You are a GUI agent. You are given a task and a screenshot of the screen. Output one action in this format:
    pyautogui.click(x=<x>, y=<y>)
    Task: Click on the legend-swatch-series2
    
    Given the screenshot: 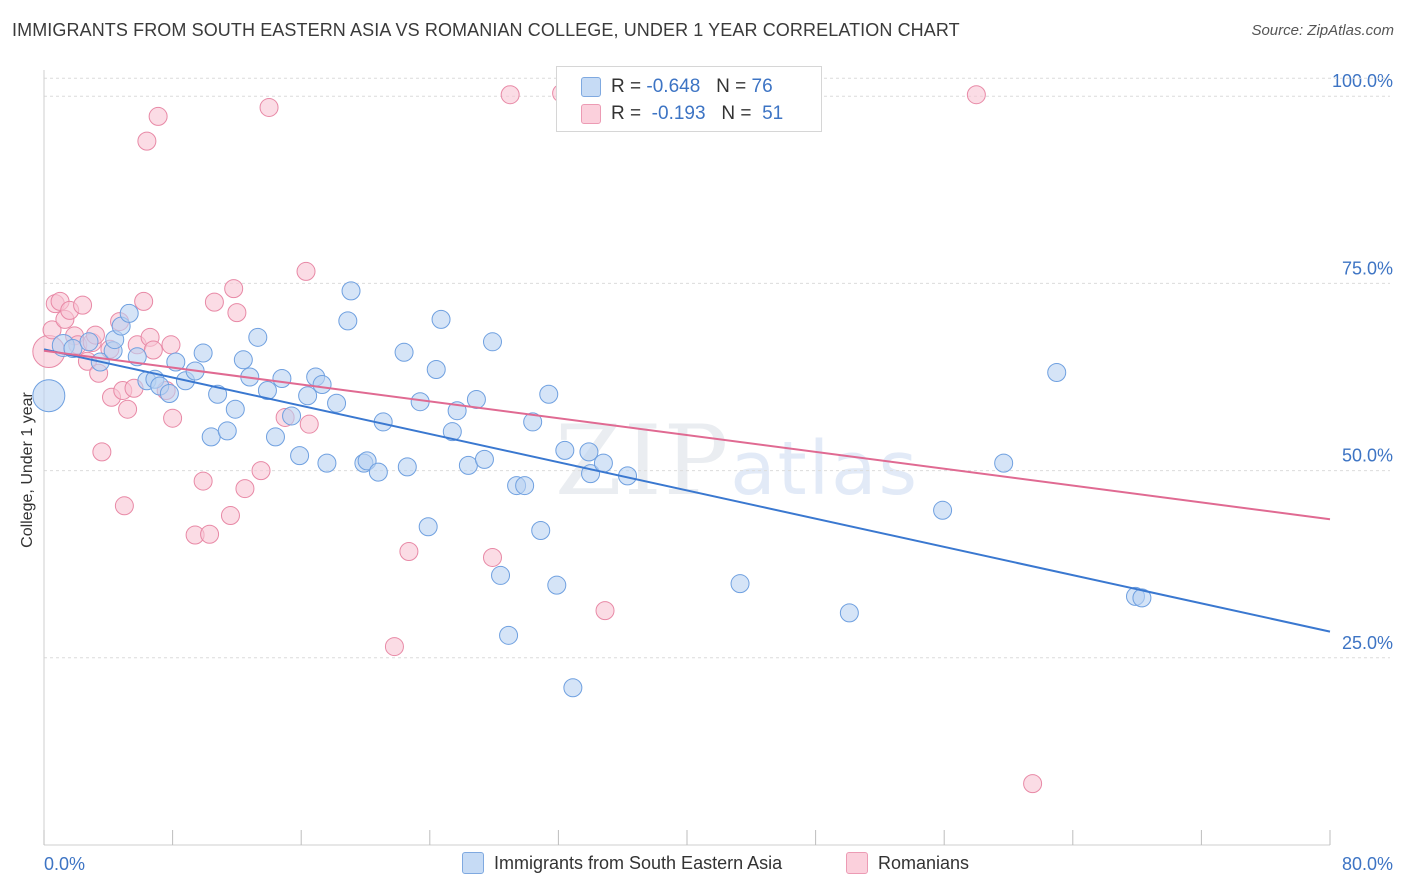 What is the action you would take?
    pyautogui.click(x=591, y=114)
    